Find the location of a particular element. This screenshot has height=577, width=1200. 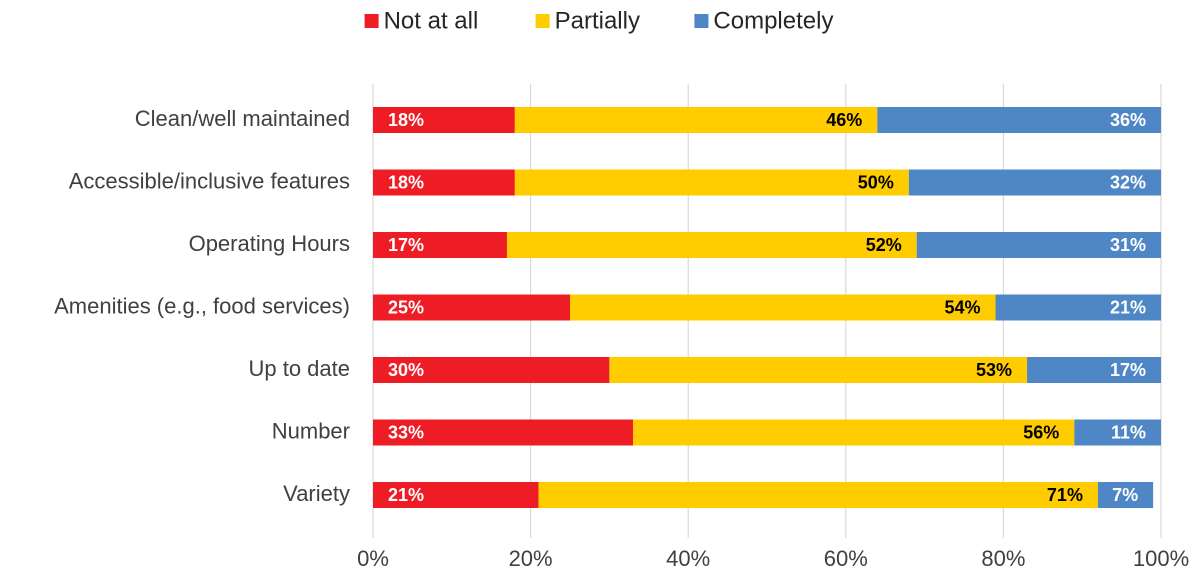

legend-item-partially: Partially is located at coordinates (587, 20).